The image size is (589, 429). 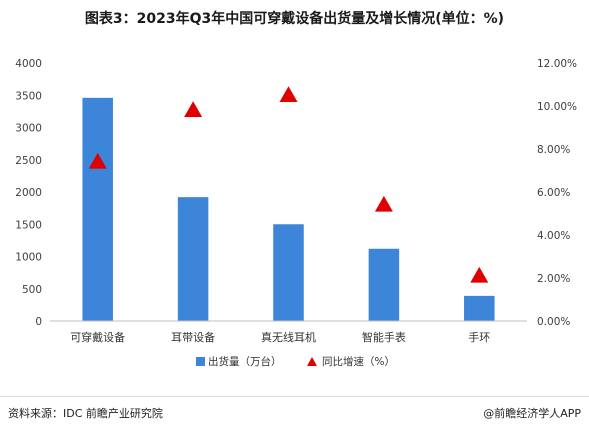 What do you see at coordinates (28, 258) in the screenshot?
I see `left-tick-label: 1000` at bounding box center [28, 258].